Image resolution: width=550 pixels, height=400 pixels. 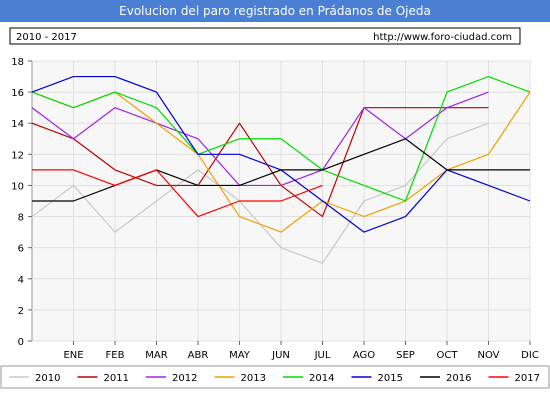 I want to click on x-tick-label: MAY, so click(x=240, y=355).